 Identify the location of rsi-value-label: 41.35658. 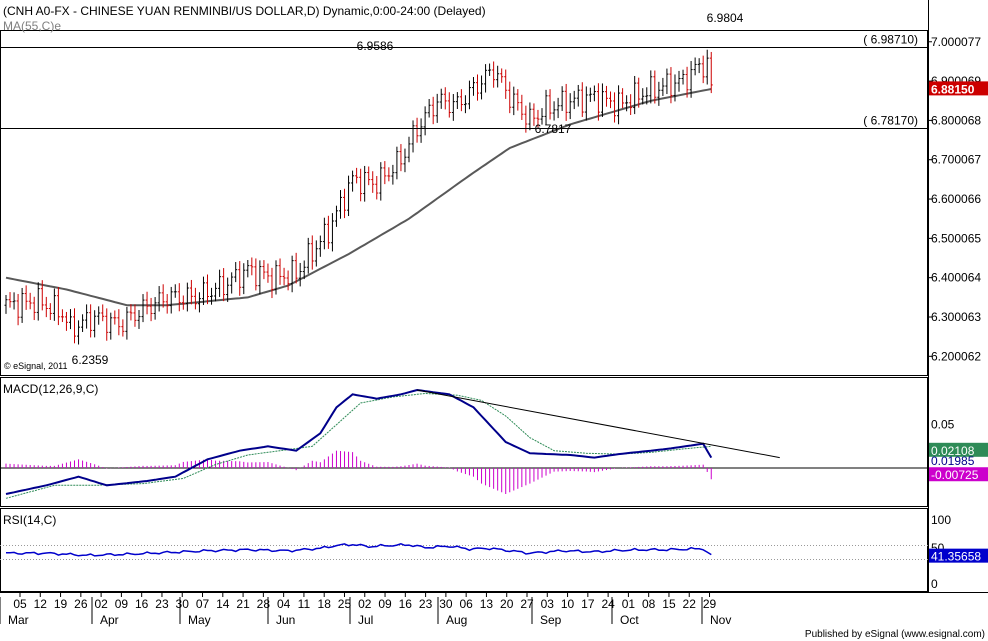
(956, 557).